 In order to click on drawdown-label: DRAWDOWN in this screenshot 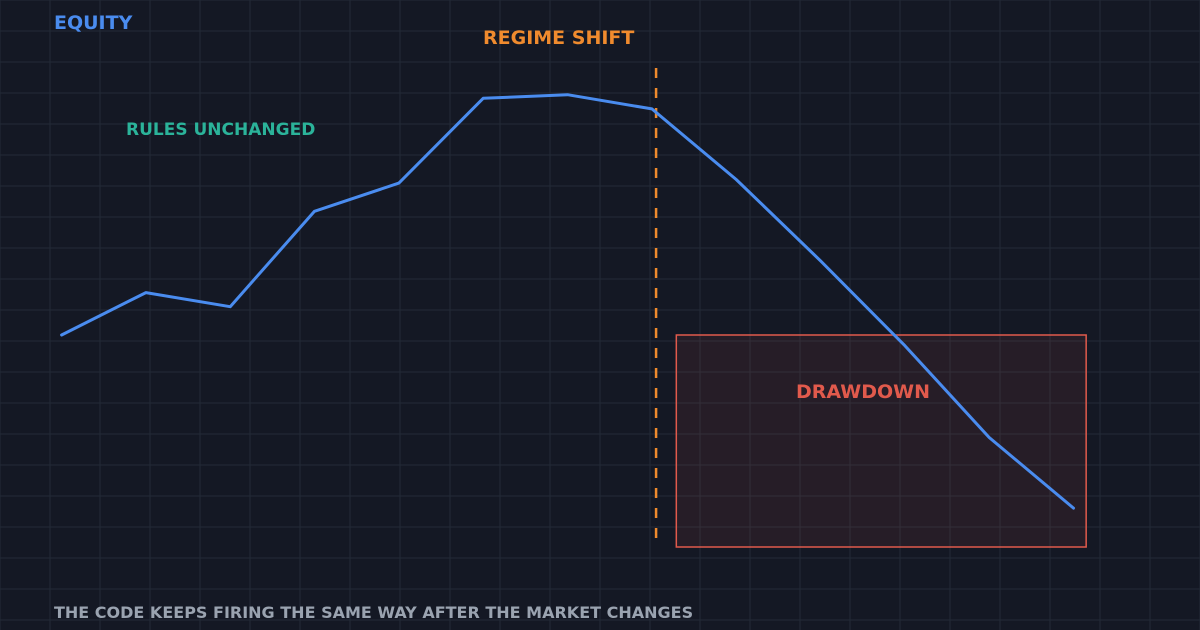, I will do `click(863, 392)`.